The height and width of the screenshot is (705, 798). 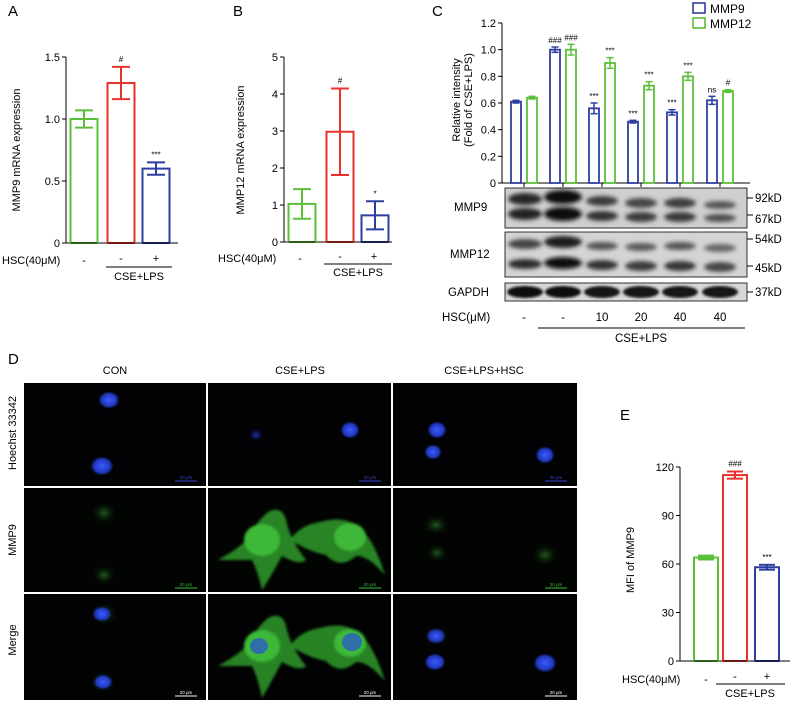 I want to click on mmp9-cse-cells, so click(x=301, y=549).